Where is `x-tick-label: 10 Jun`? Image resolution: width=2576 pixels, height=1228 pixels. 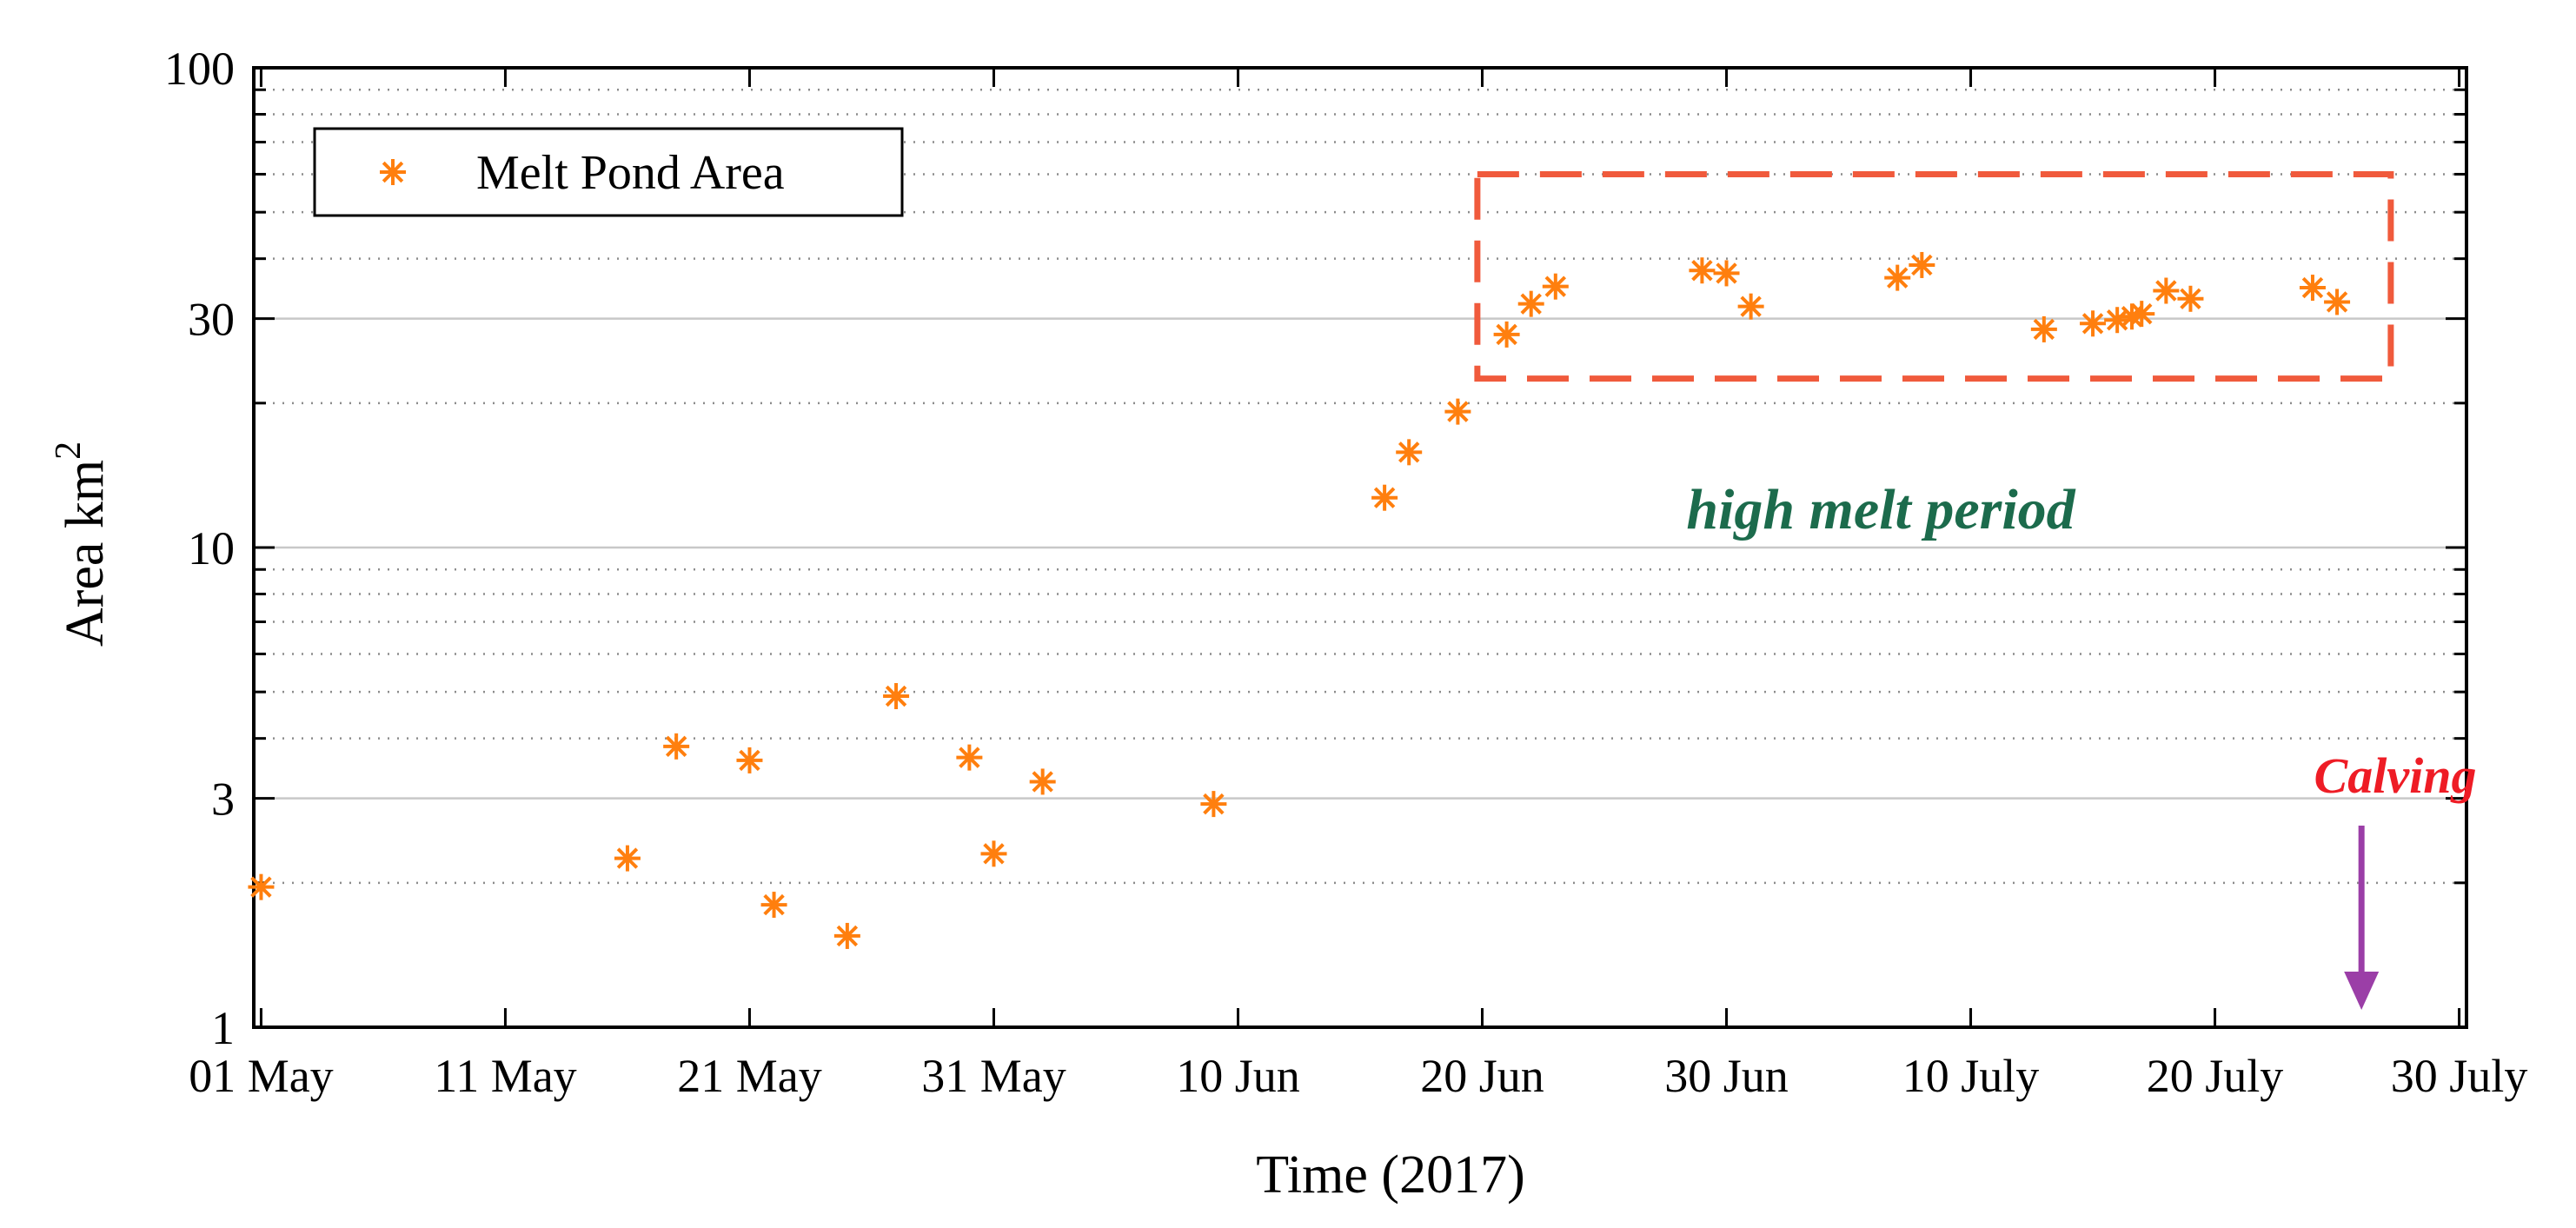 x-tick-label: 10 Jun is located at coordinates (1238, 1076).